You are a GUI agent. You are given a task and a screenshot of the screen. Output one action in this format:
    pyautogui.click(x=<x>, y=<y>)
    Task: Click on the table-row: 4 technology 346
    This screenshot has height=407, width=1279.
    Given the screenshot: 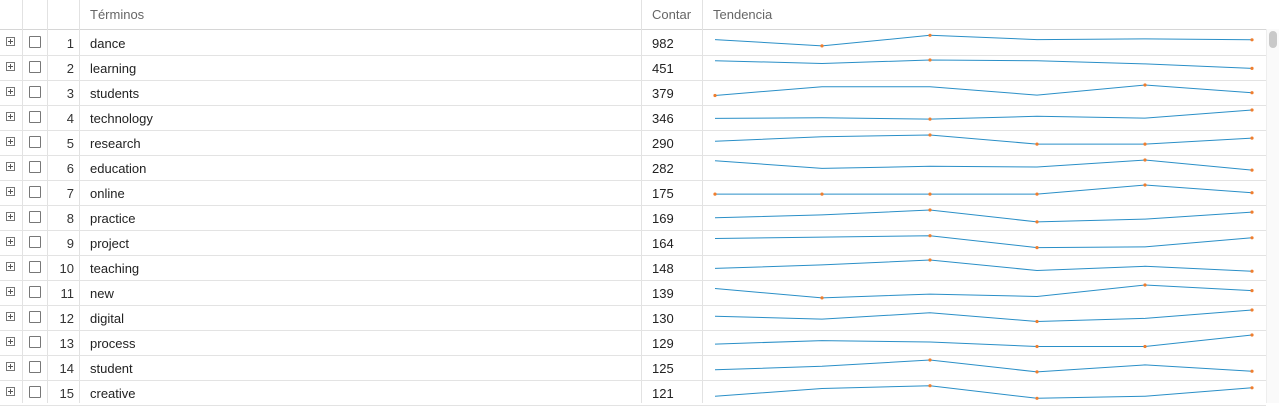 What is the action you would take?
    pyautogui.click(x=633, y=118)
    